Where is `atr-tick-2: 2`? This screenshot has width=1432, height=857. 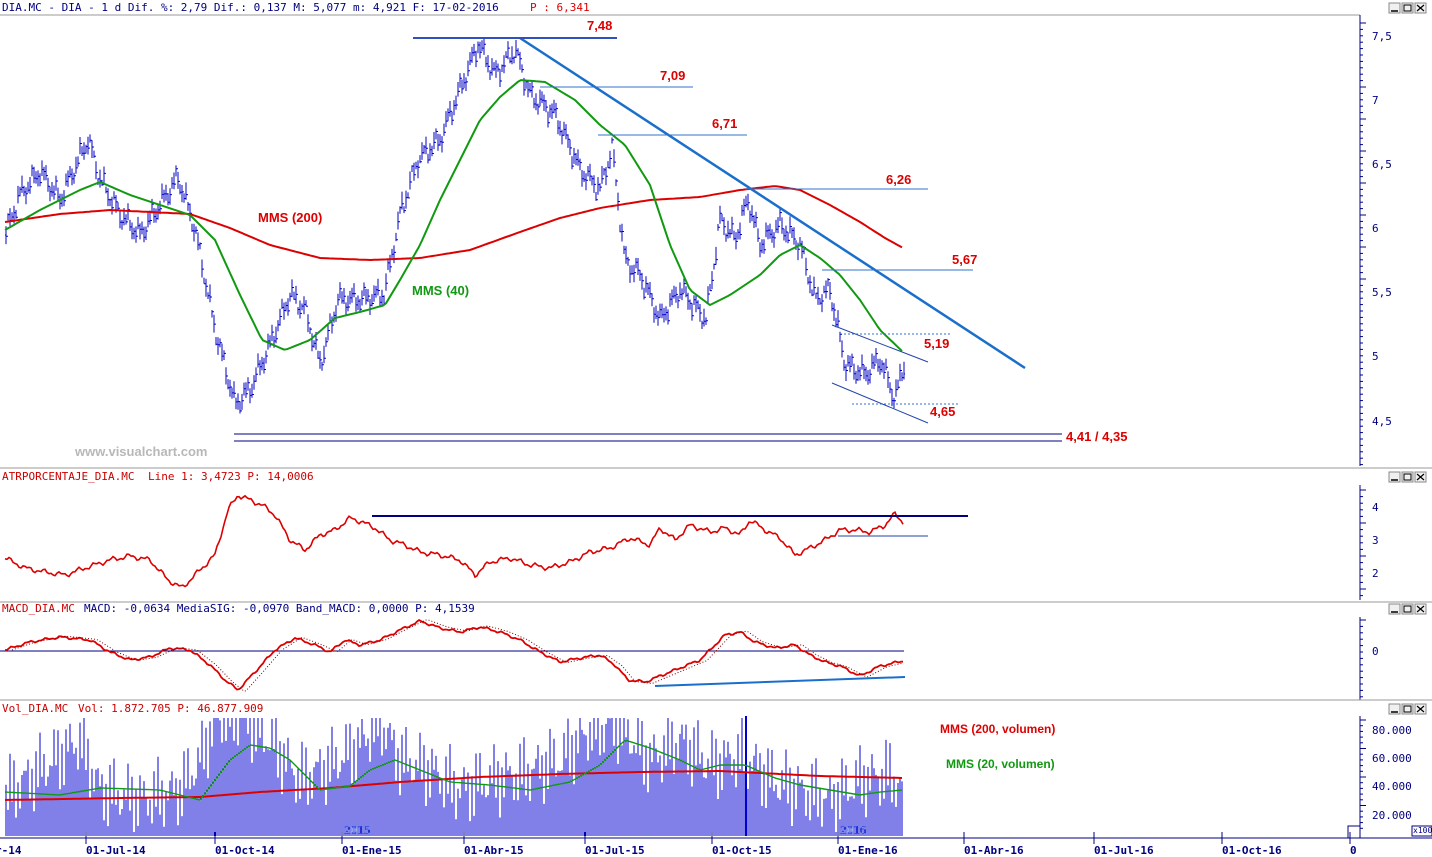 atr-tick-2: 2 is located at coordinates (1375, 573).